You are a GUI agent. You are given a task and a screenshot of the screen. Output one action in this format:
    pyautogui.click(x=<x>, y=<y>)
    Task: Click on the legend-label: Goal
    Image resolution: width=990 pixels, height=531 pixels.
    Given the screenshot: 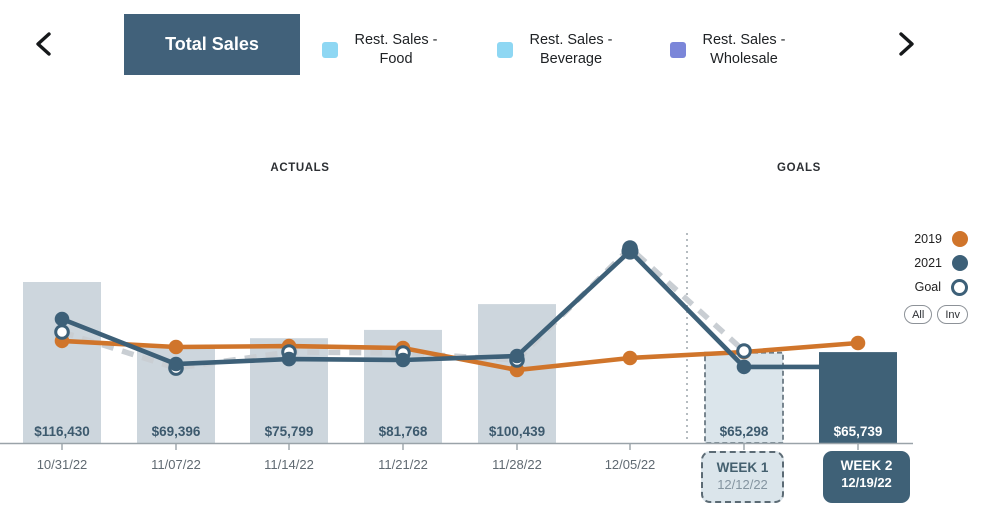 What is the action you would take?
    pyautogui.click(x=927, y=287)
    